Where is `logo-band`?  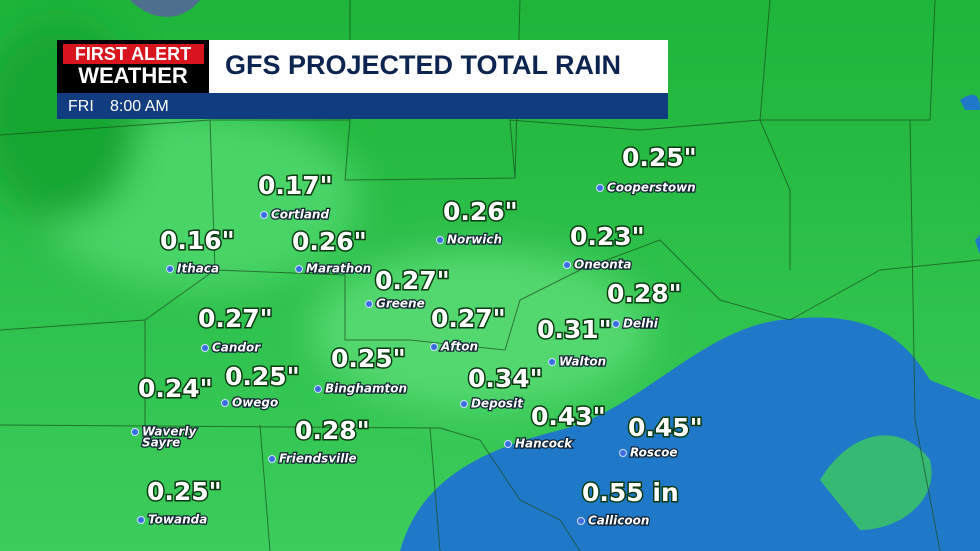 logo-band is located at coordinates (133, 54).